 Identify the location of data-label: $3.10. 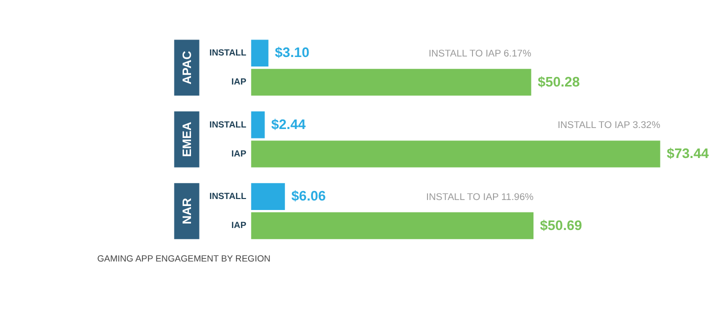
(292, 52).